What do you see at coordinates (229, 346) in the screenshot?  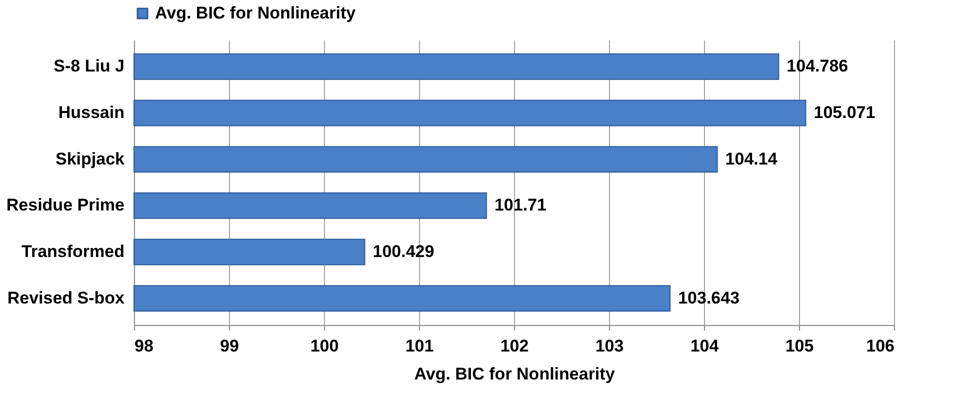 I see `x-tick-label: 99` at bounding box center [229, 346].